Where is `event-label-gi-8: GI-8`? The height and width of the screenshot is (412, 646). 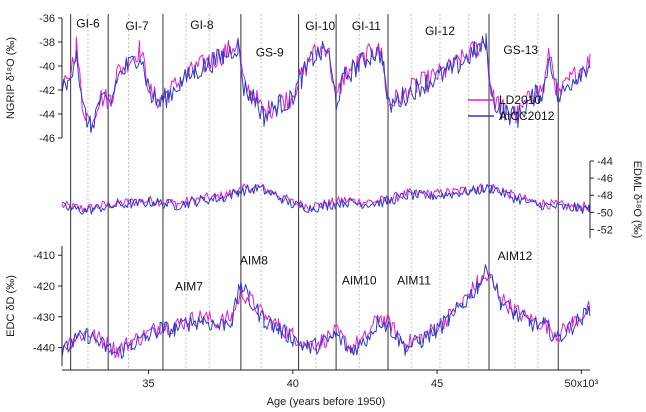
event-label-gi-8: GI-8 is located at coordinates (202, 25).